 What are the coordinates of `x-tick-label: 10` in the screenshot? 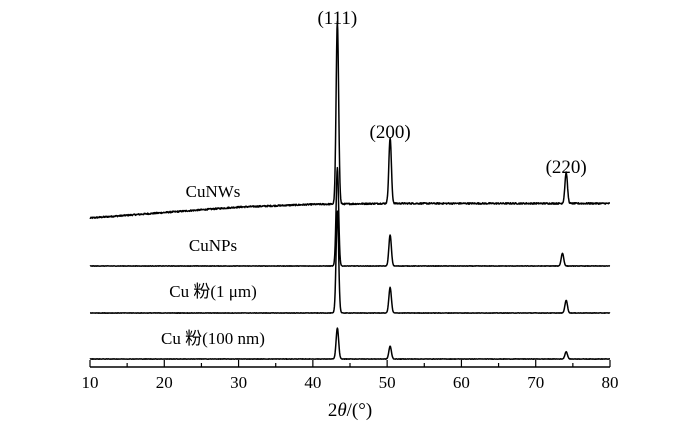 It's located at (90, 382).